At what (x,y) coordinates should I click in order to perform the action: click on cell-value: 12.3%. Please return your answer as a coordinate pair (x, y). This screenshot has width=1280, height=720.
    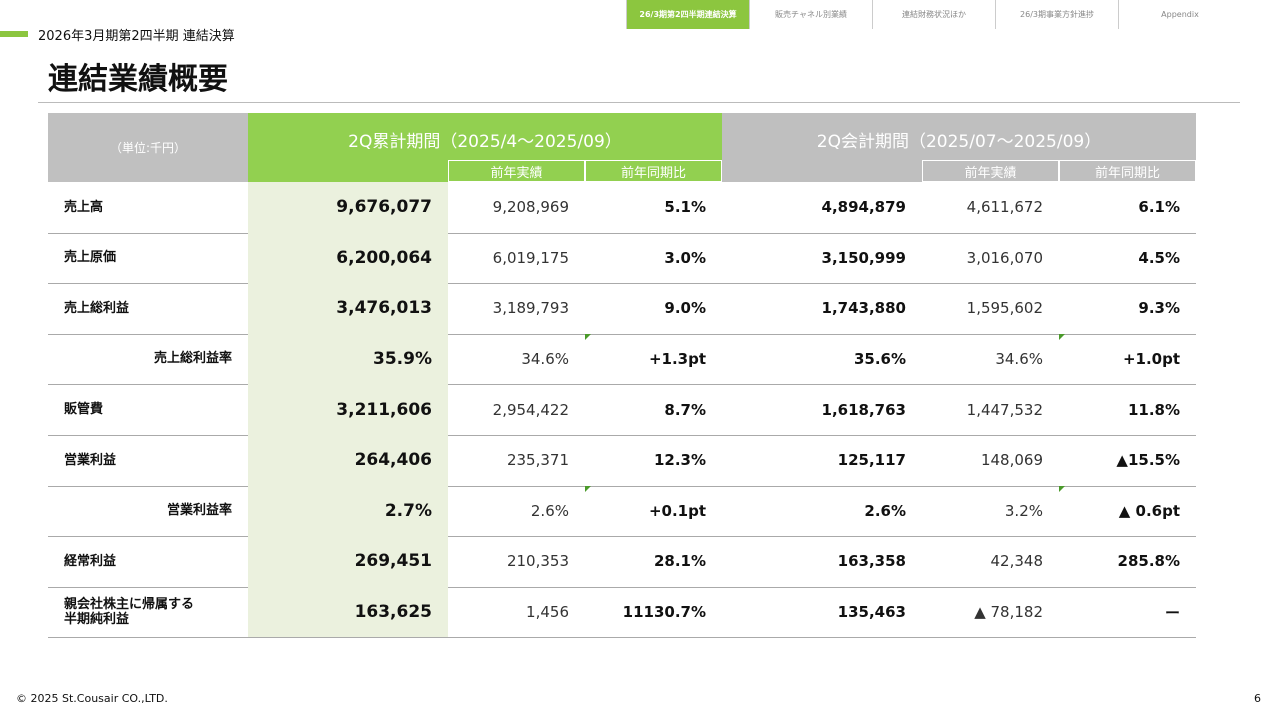
    Looking at the image, I should click on (679, 460).